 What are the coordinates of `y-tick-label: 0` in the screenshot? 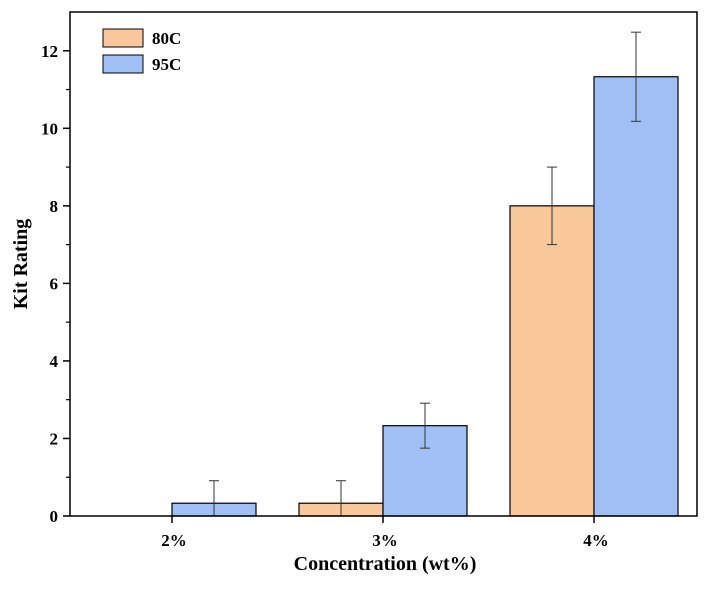 It's located at (54, 516).